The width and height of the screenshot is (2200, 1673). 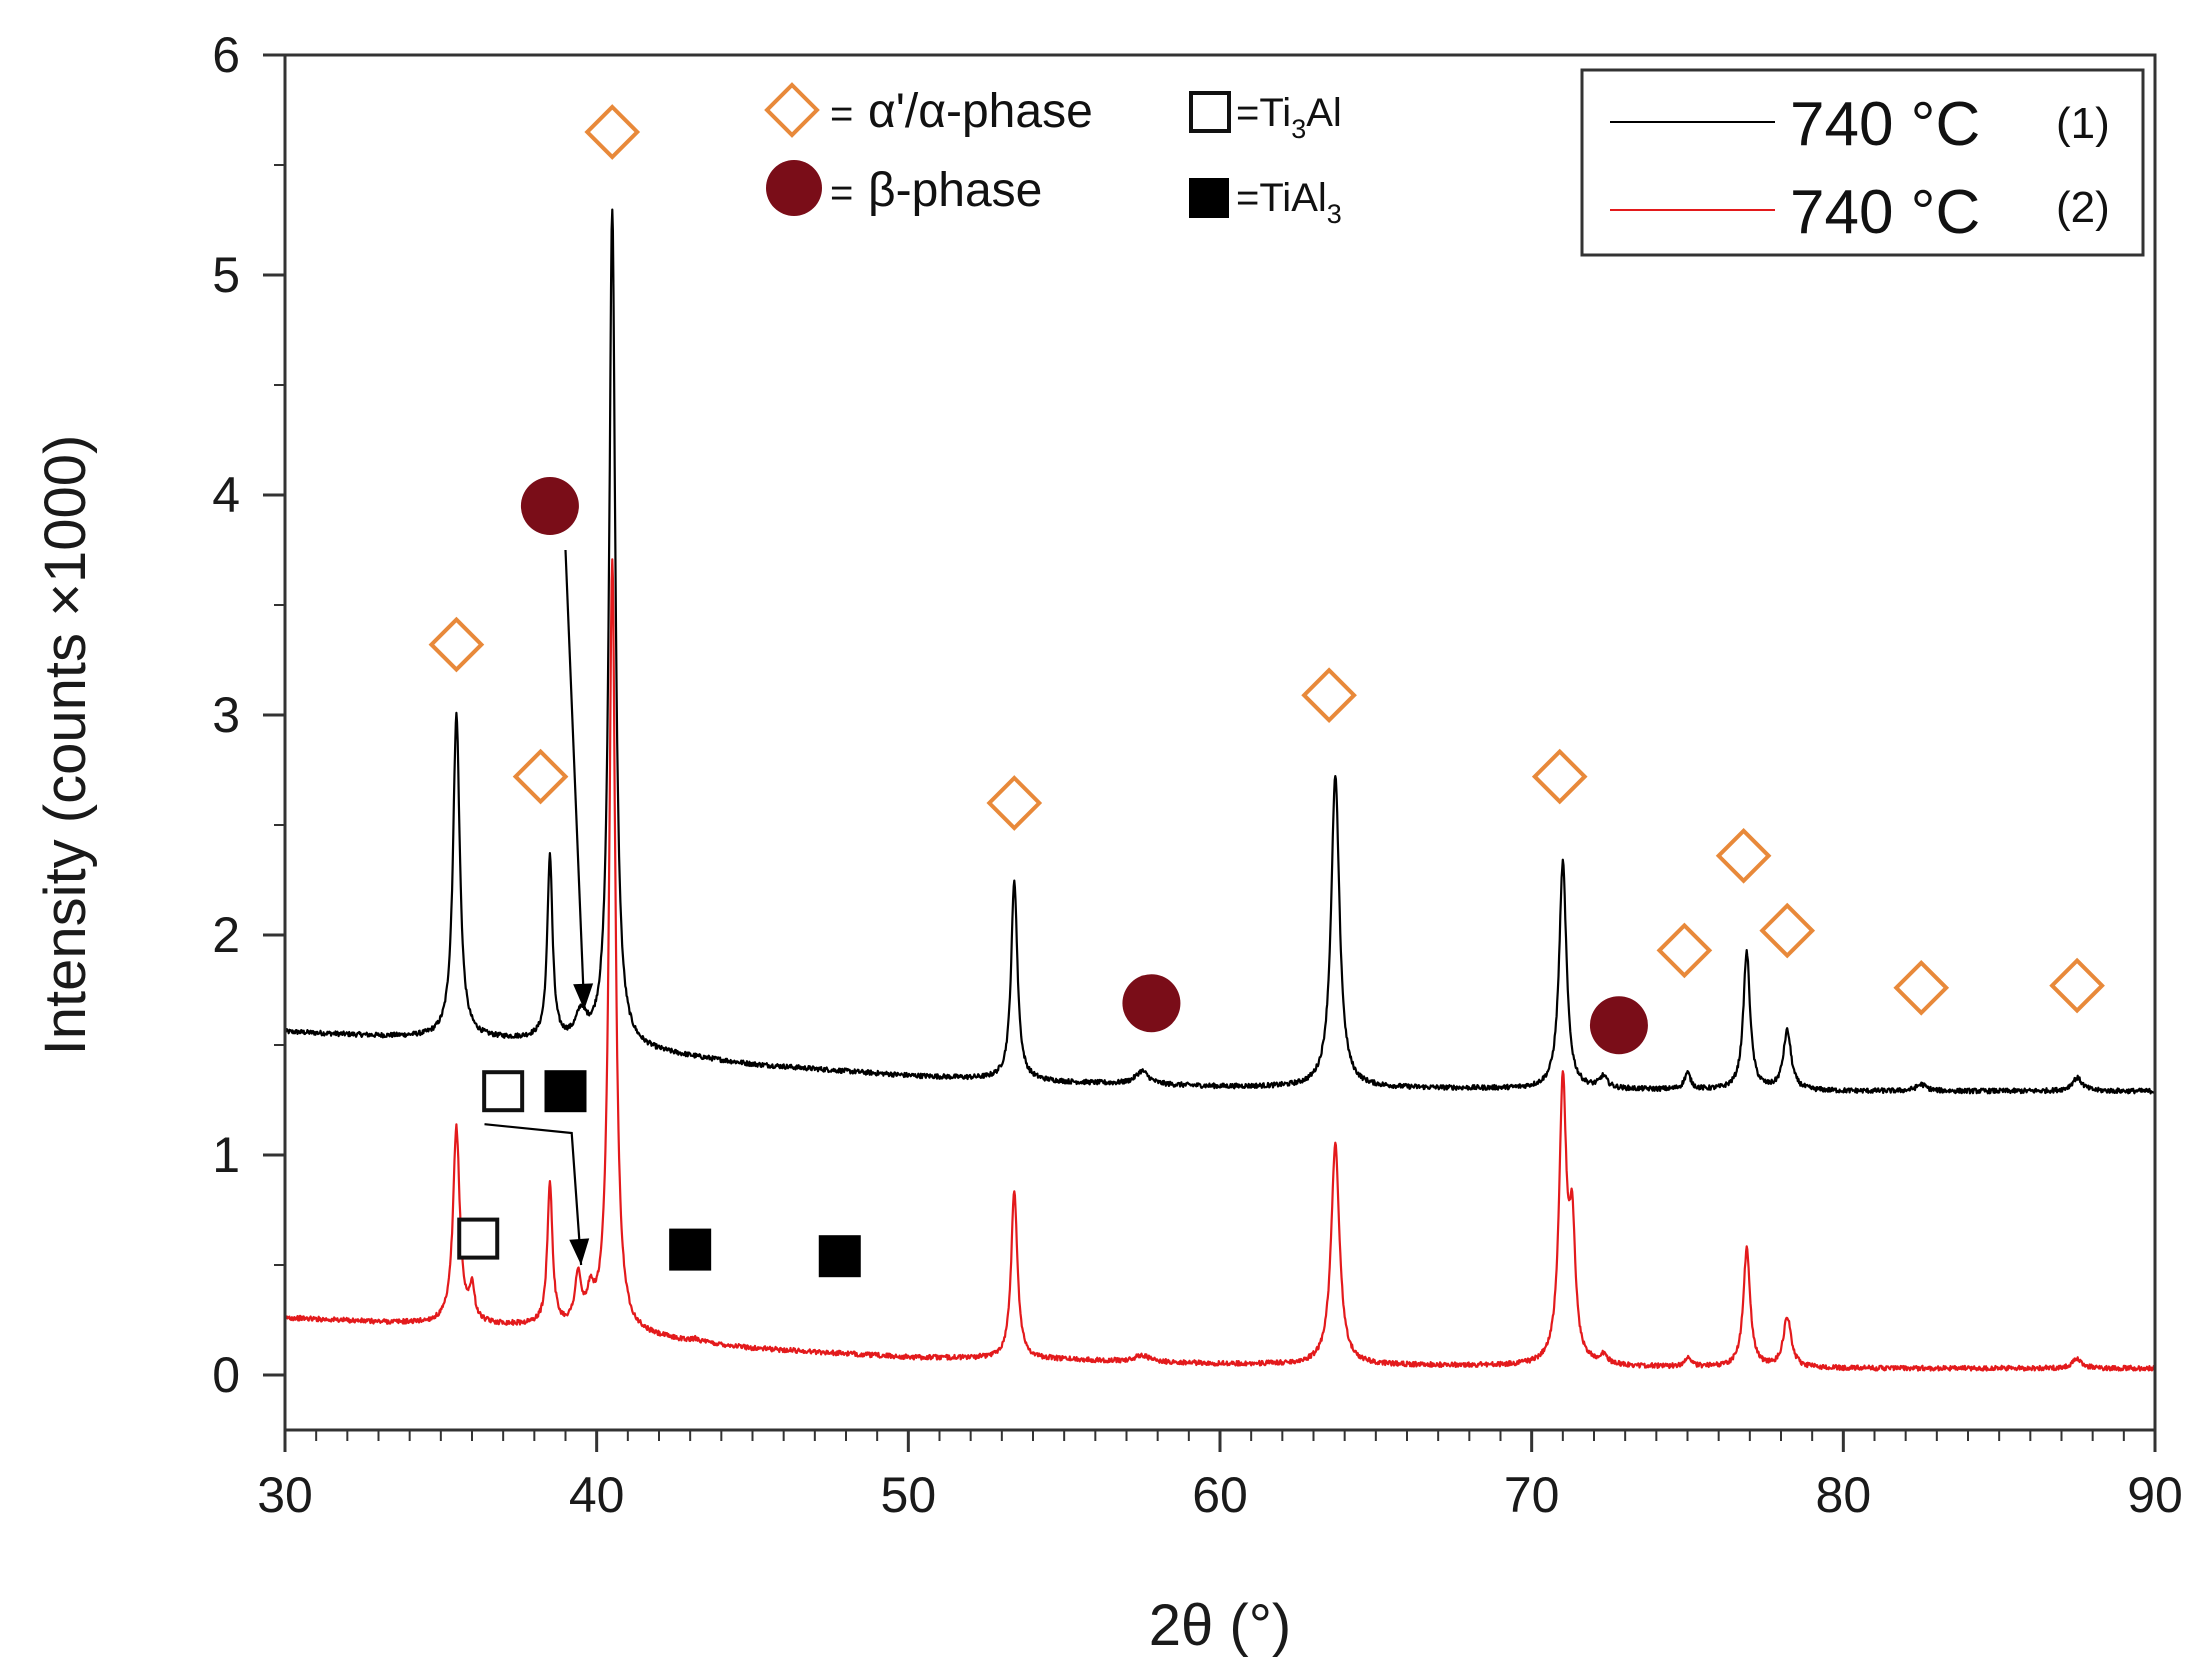 I want to click on phase-legend-beta-prefix: =, so click(x=841, y=193).